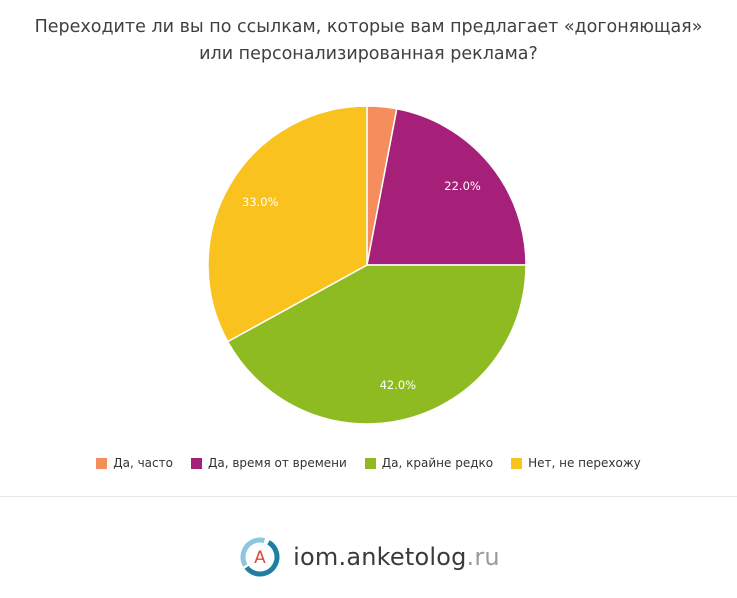  I want to click on anketolog-logo-icon: A, so click(260, 557).